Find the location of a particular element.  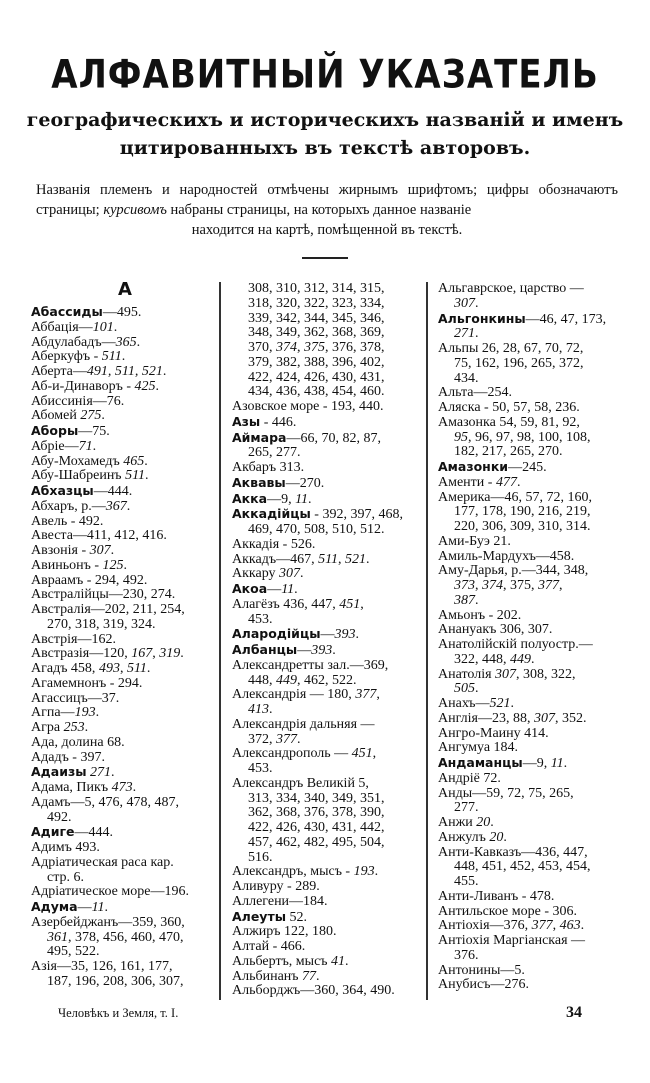

entry-line: 492. is located at coordinates (124, 818).